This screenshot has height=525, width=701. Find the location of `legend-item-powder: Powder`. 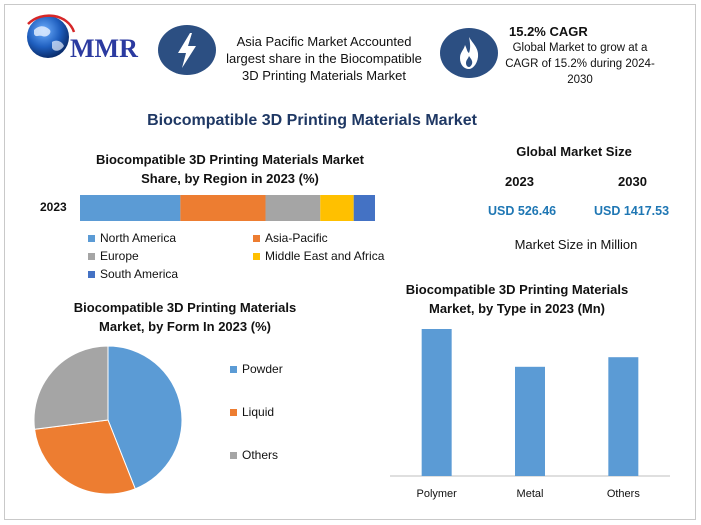

legend-item-powder: Powder is located at coordinates (256, 369).